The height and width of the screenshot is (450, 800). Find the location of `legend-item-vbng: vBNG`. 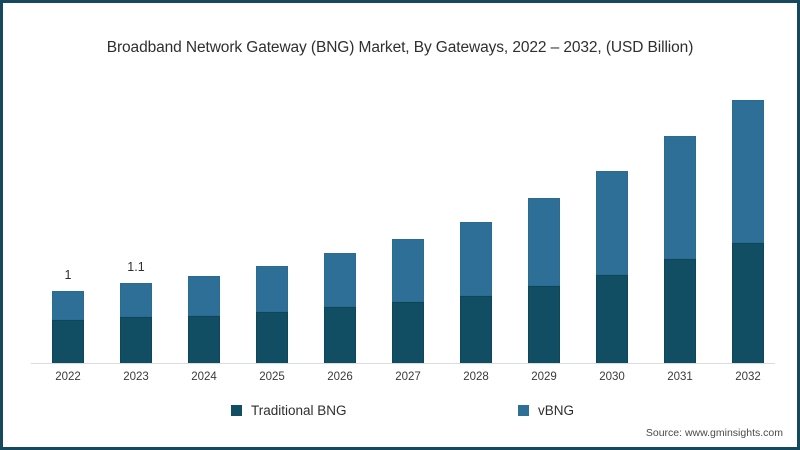

legend-item-vbng: vBNG is located at coordinates (546, 410).